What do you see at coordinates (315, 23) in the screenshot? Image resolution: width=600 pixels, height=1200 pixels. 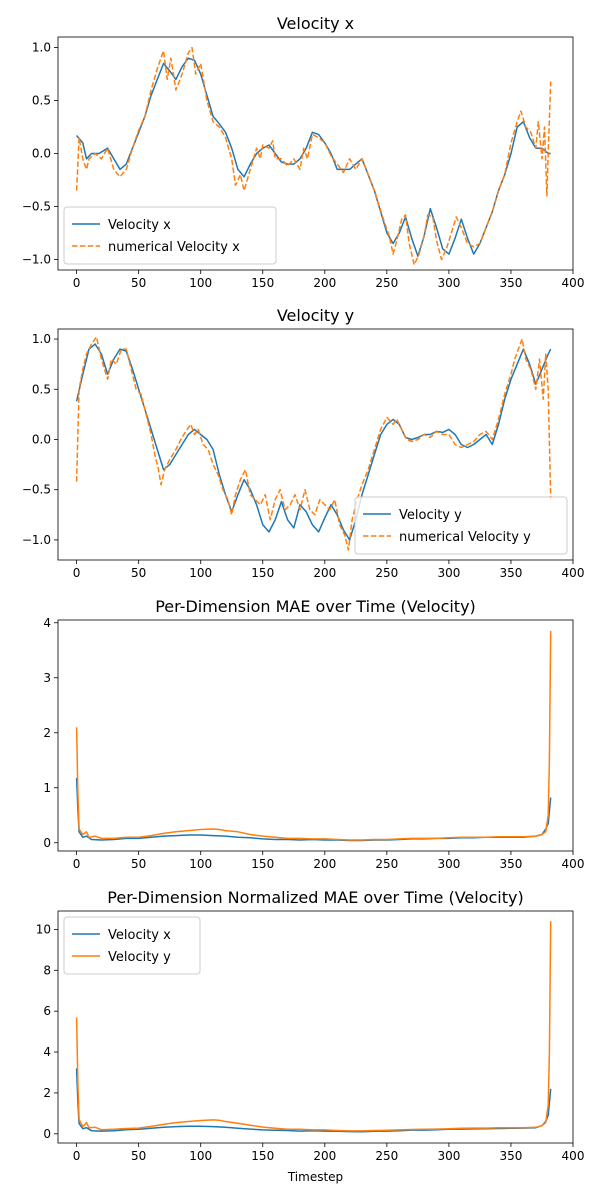 I see `chart-title: Velocity x` at bounding box center [315, 23].